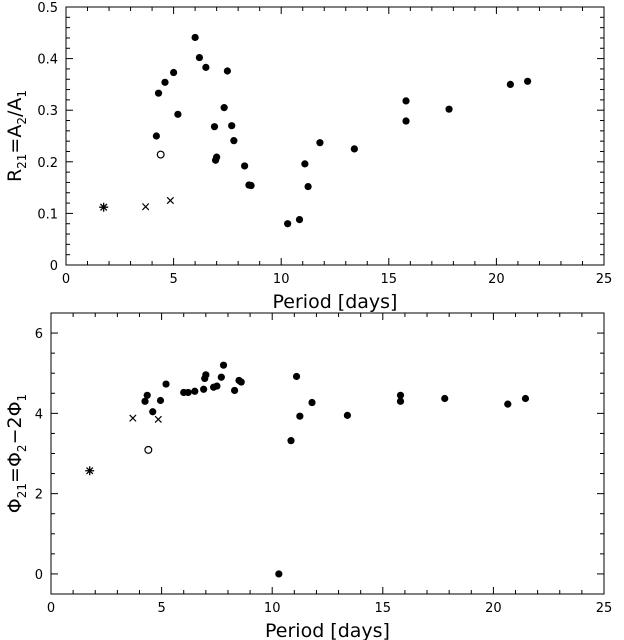  Describe the element at coordinates (15, 422) in the screenshot. I see `y-title-part: −2Φ` at that location.